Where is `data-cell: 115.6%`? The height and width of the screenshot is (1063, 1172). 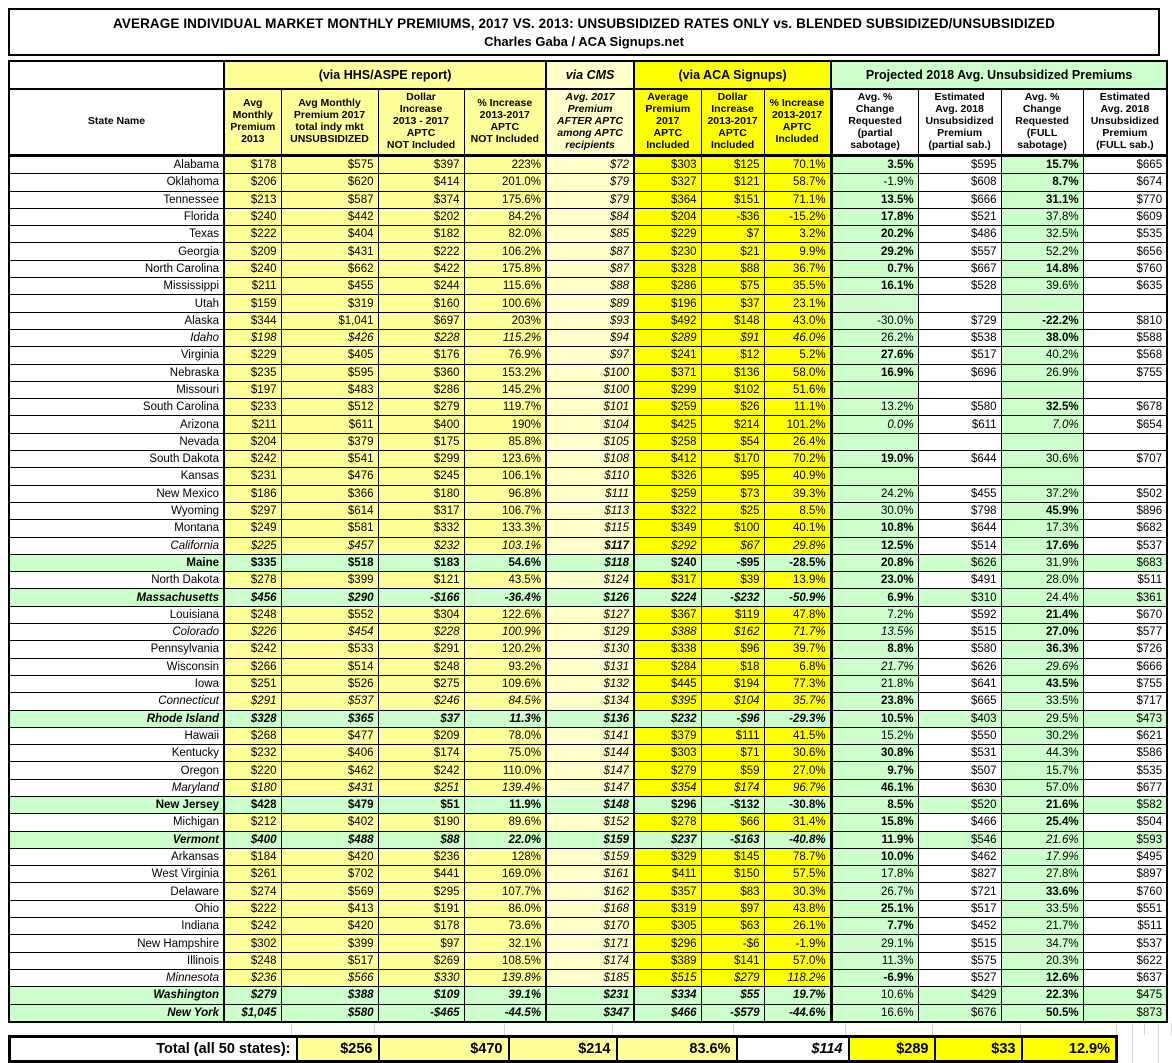 data-cell: 115.6% is located at coordinates (505, 286).